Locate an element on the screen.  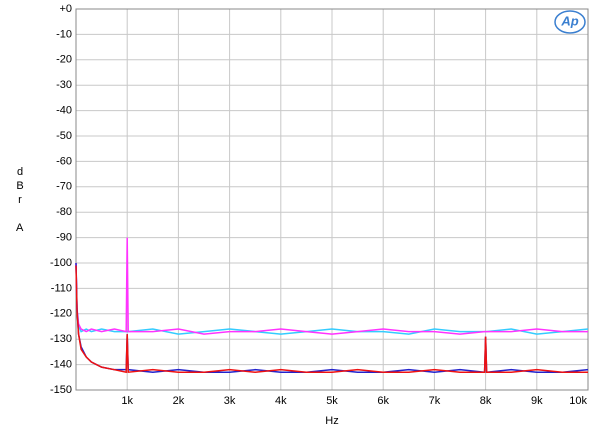
logo-text: Ap is located at coordinates (569, 20).